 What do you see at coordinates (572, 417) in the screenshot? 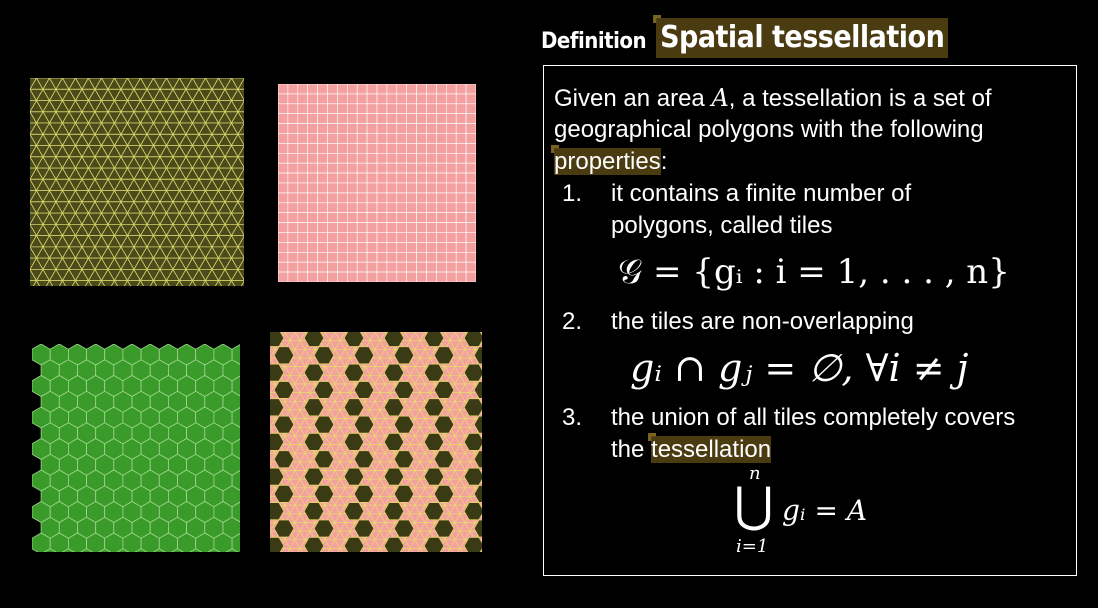
I see `item-3-number: 3.` at bounding box center [572, 417].